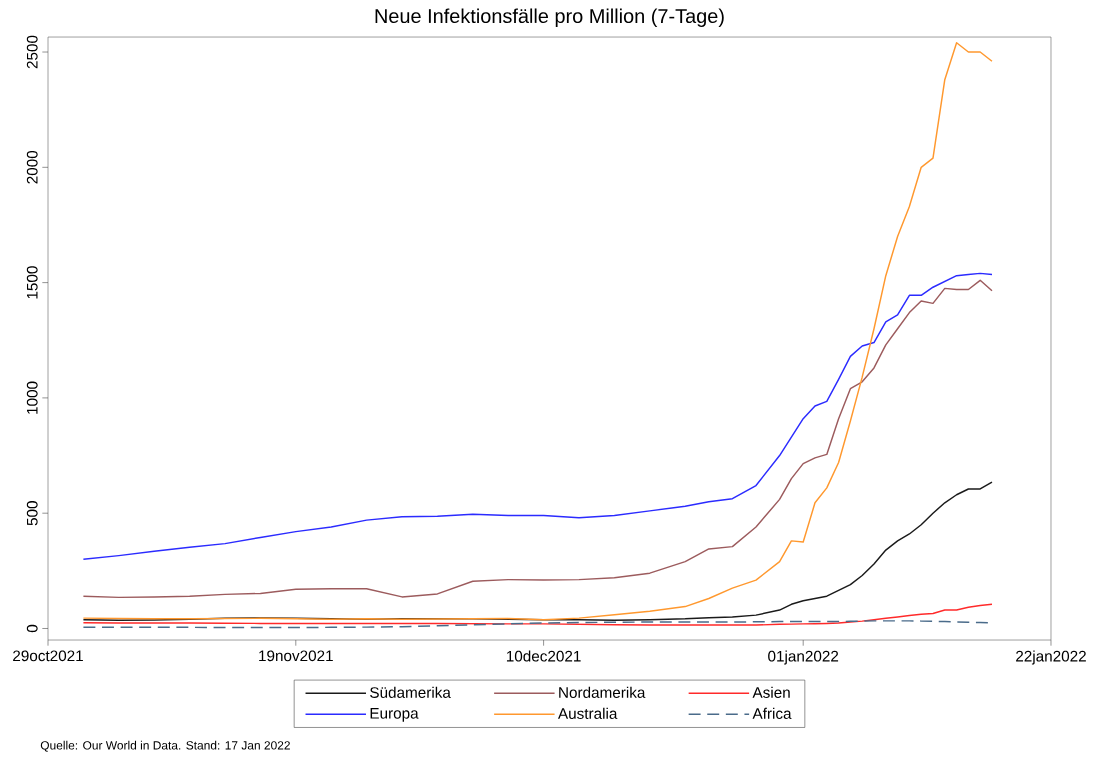  Describe the element at coordinates (803, 657) in the screenshot. I see `x-tick-label: 01jan2022` at that location.